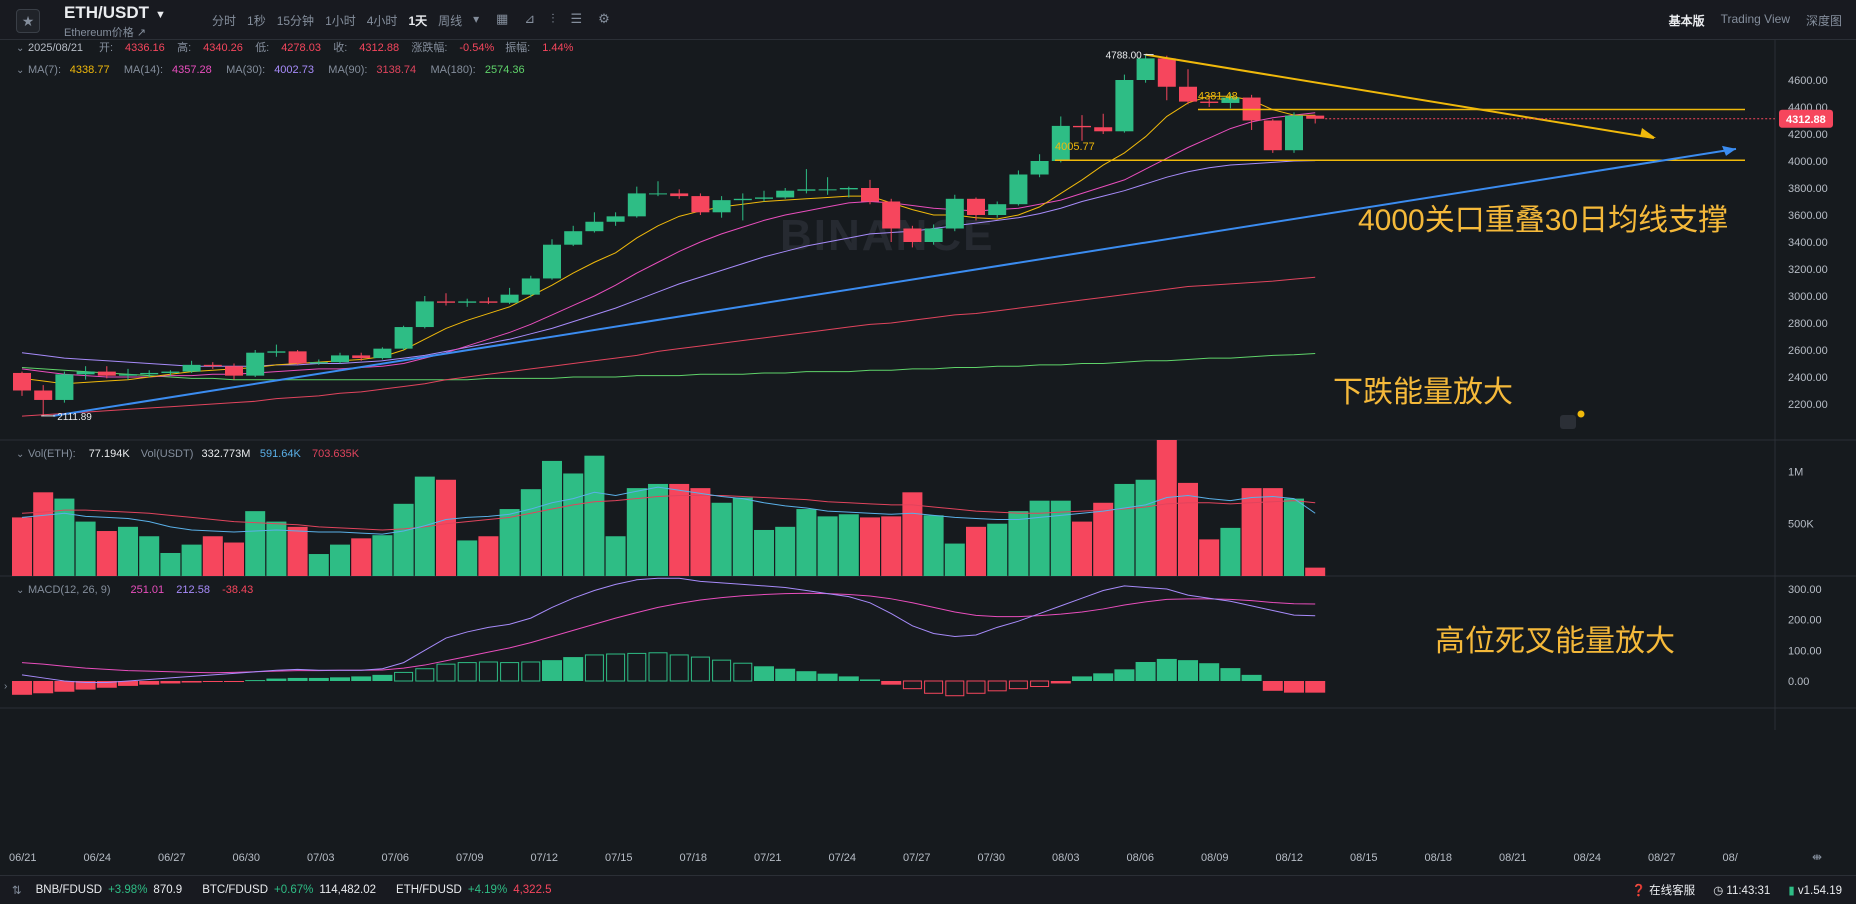  What do you see at coordinates (1823, 21) in the screenshot?
I see `view-tab-2: 深度图` at bounding box center [1823, 21].